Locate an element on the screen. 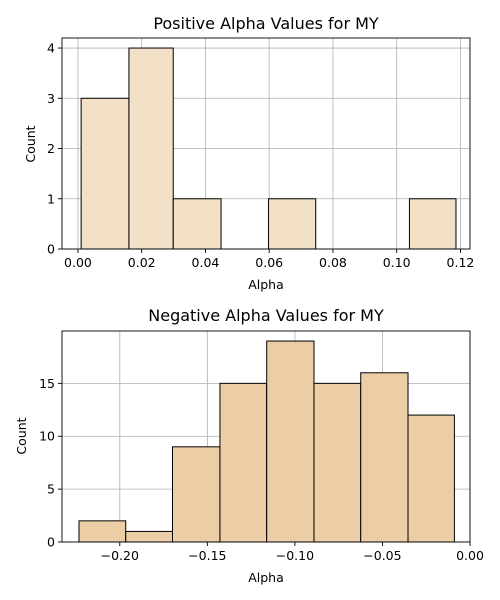 This screenshot has height=600, width=500. x-tick-label: 0.12 is located at coordinates (461, 262).